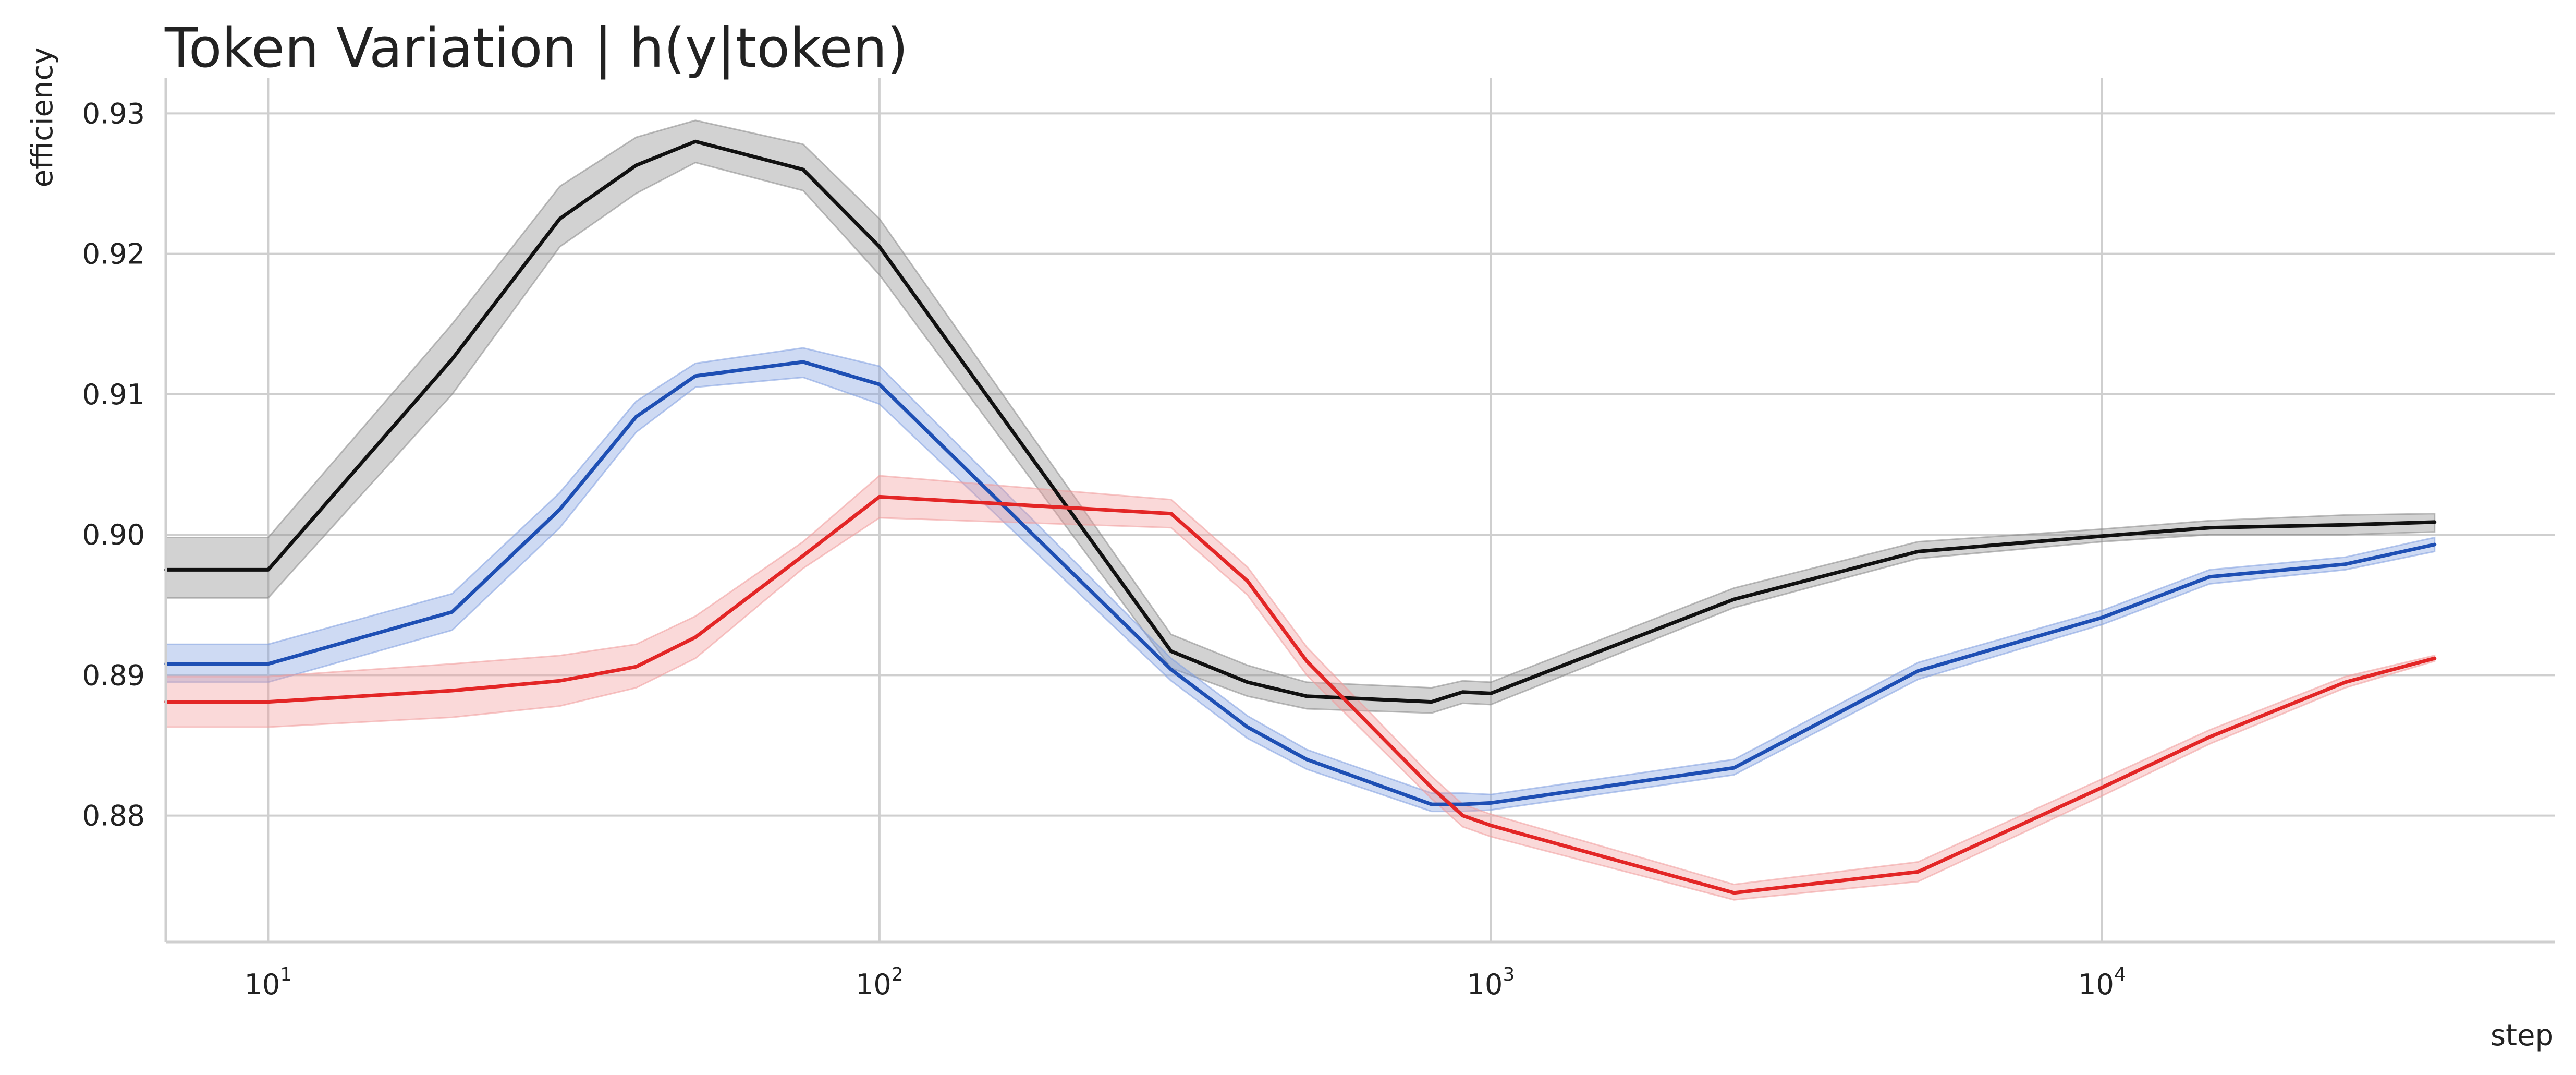 This screenshot has width=2576, height=1075. I want to click on x-tick-label: 10², so click(880, 982).